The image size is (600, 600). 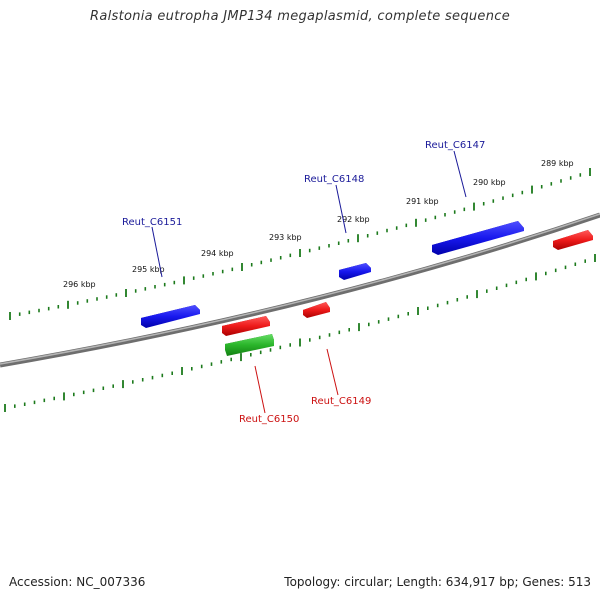 I want to click on gene-feature-reut-c6148, so click(x=353, y=232).